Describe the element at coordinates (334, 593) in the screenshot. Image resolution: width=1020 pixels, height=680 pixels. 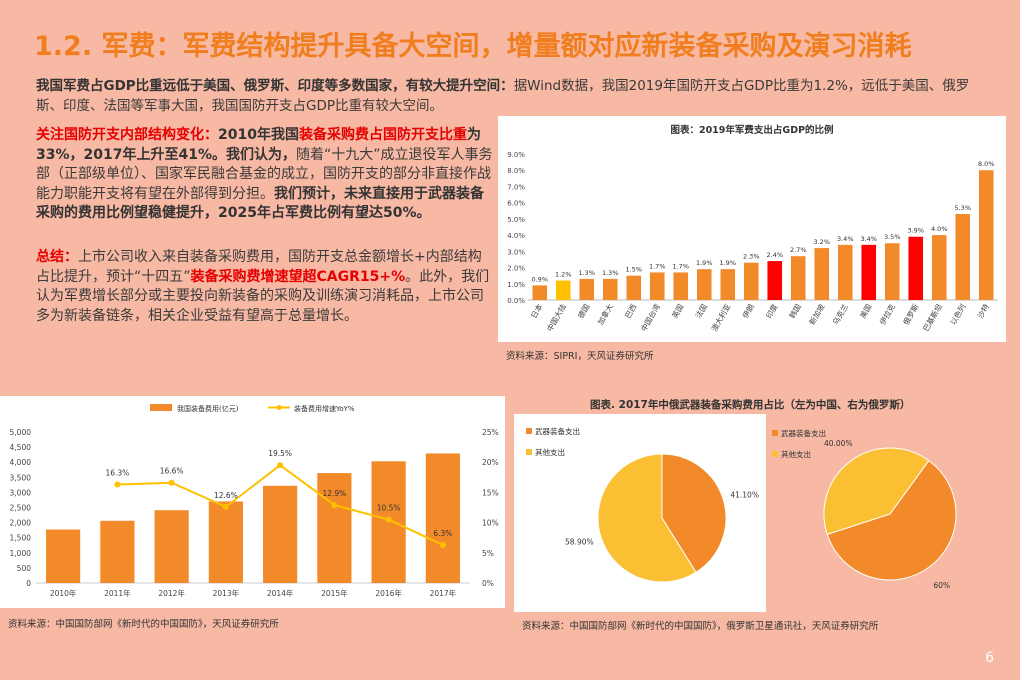
I see `equip-category-label: 2015年` at that location.